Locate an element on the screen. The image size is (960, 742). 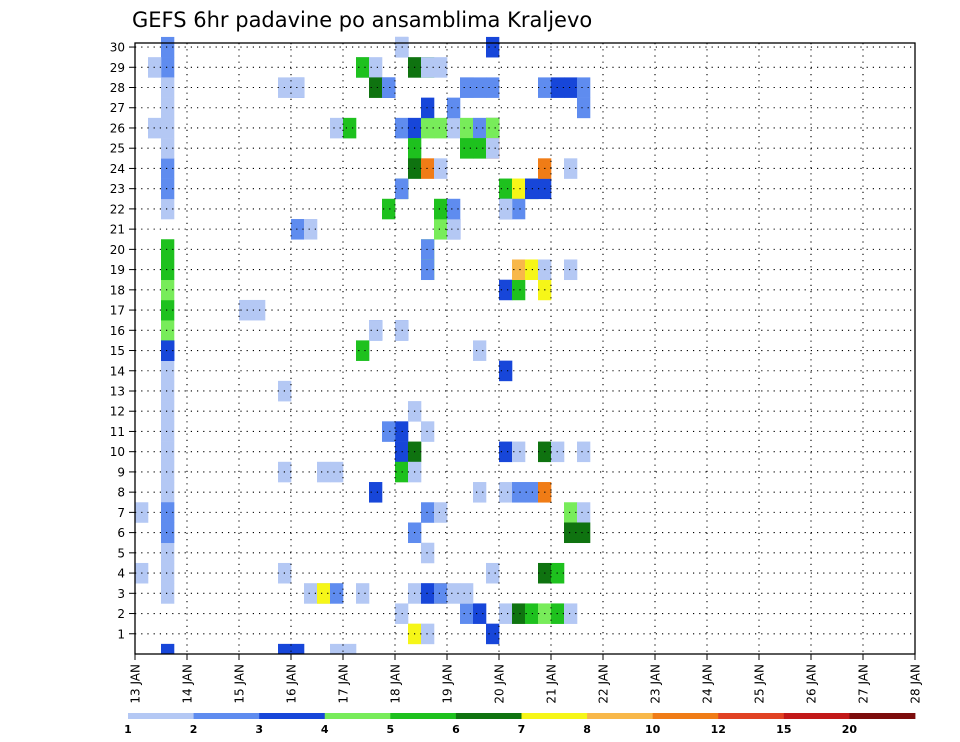
y-tick-label: 11 is located at coordinates (117, 432).